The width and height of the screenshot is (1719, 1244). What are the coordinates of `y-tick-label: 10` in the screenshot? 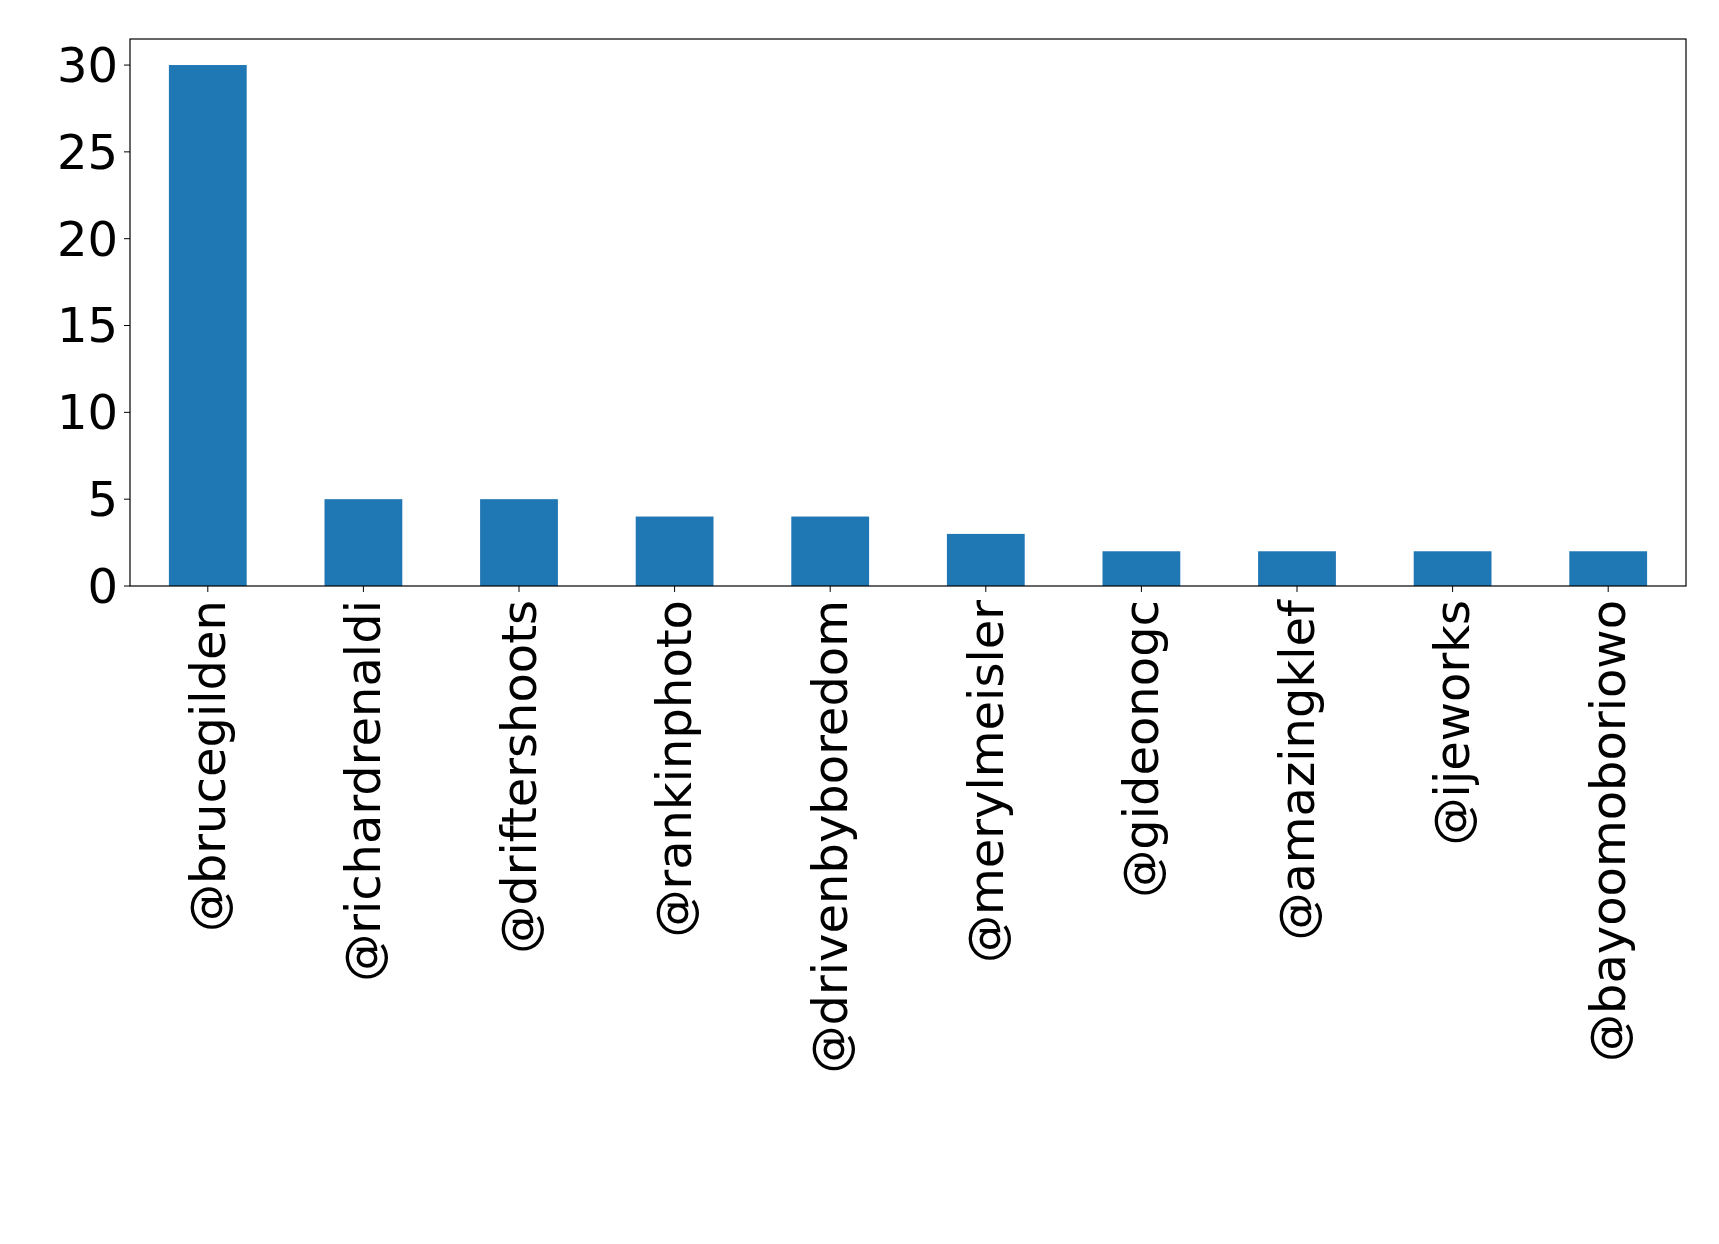 It's located at (87, 412).